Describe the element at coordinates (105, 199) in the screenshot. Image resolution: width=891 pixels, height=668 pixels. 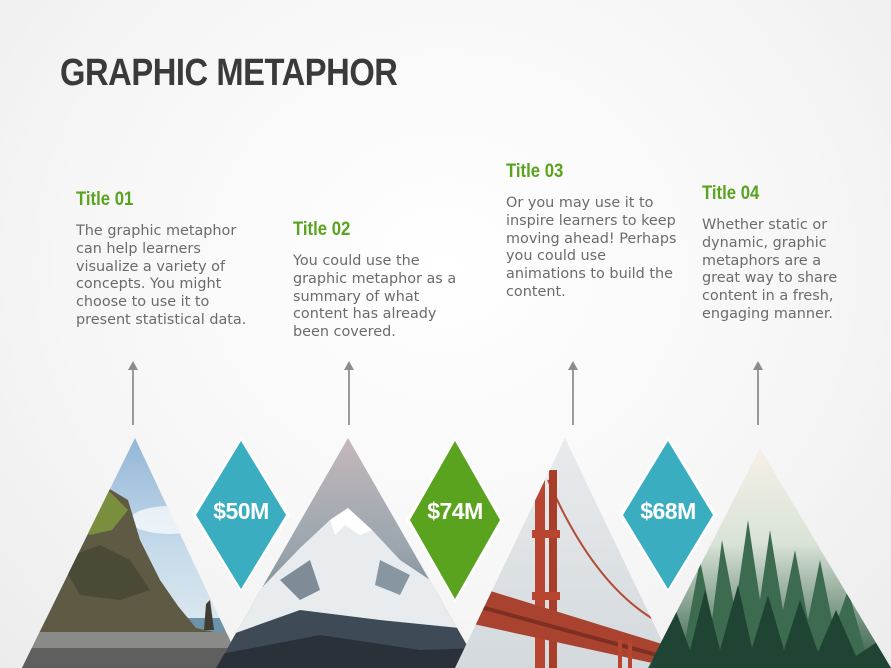
I see `item-title: Title 01` at that location.